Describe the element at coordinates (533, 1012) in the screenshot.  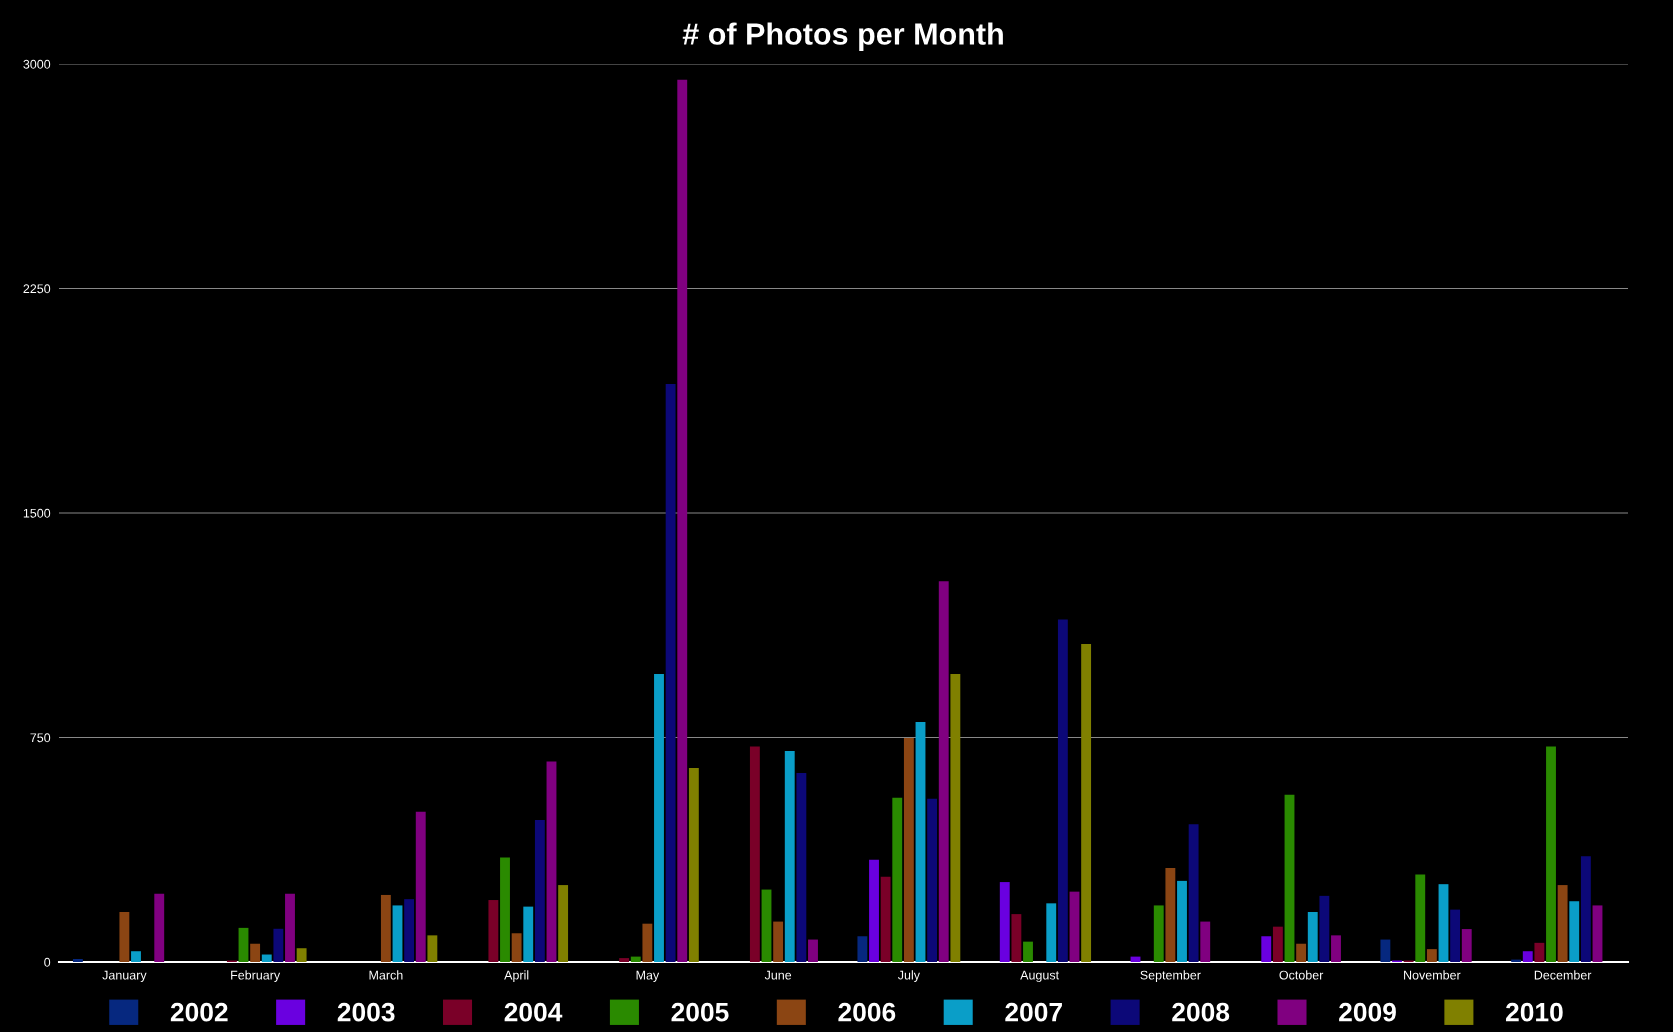
I see `legend-label: 2004` at that location.